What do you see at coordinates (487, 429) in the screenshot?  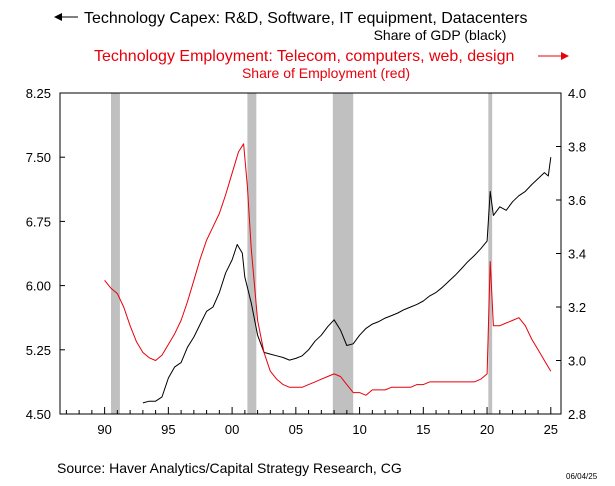 I see `x-axis-tick-label: 20` at bounding box center [487, 429].